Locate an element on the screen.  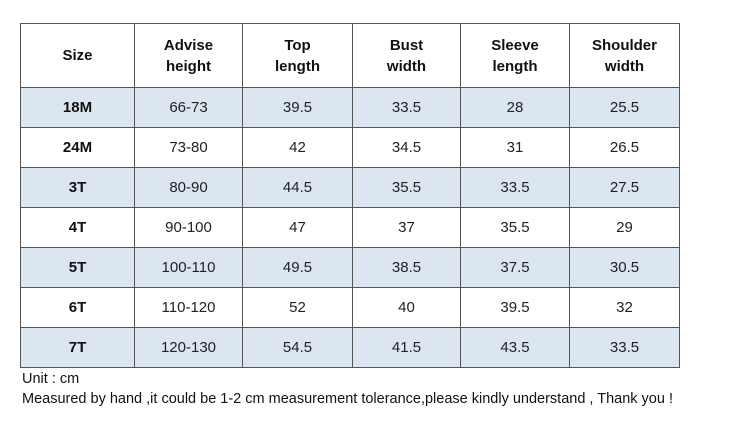
cell-shoulder-width: 29 is located at coordinates (624, 227).